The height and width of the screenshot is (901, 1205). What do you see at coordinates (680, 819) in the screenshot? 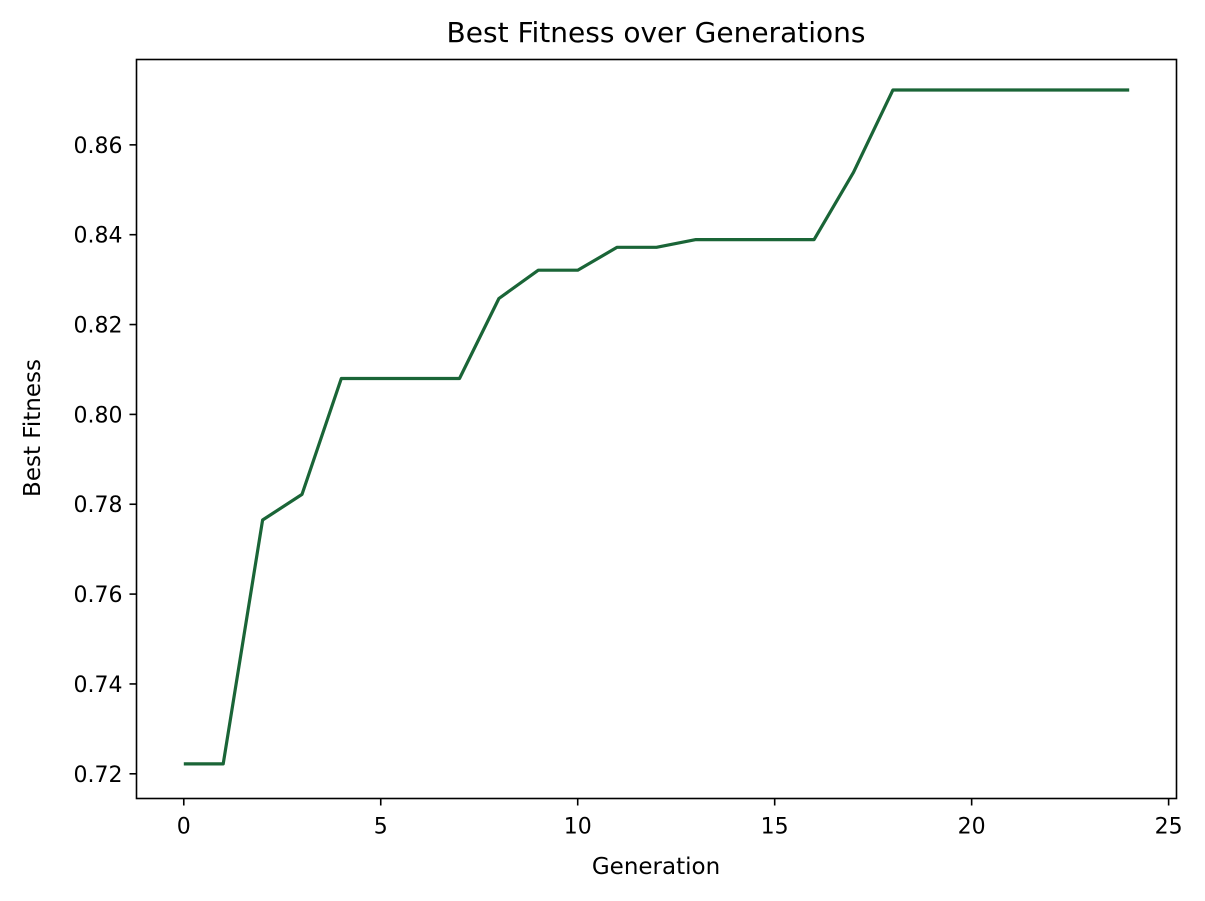
I see `x-axis-ticks: 0 5 10 15 20 25` at bounding box center [680, 819].